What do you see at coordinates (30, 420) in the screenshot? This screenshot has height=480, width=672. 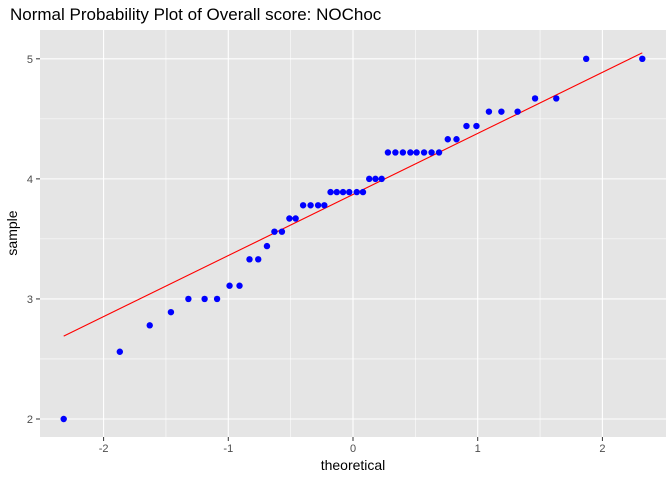 I see `y-tick-label: 2` at bounding box center [30, 420].